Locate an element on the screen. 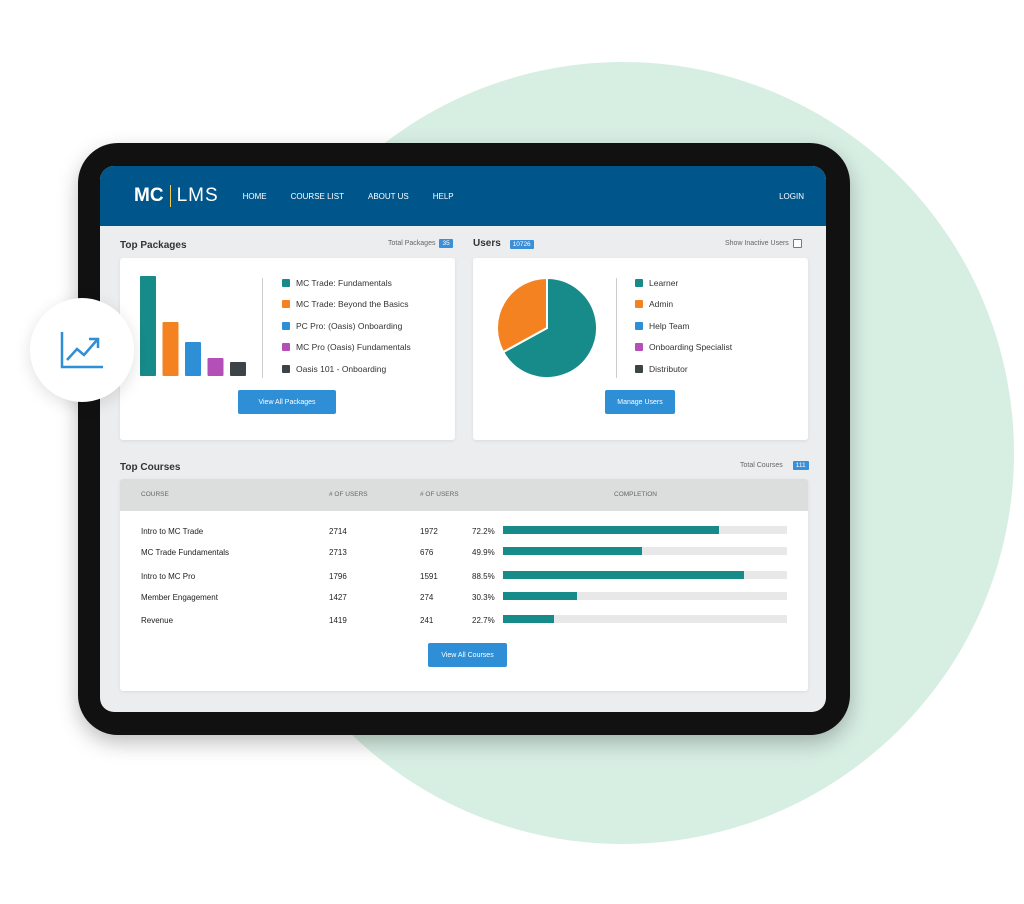  legend-label: Distributor is located at coordinates (668, 368).